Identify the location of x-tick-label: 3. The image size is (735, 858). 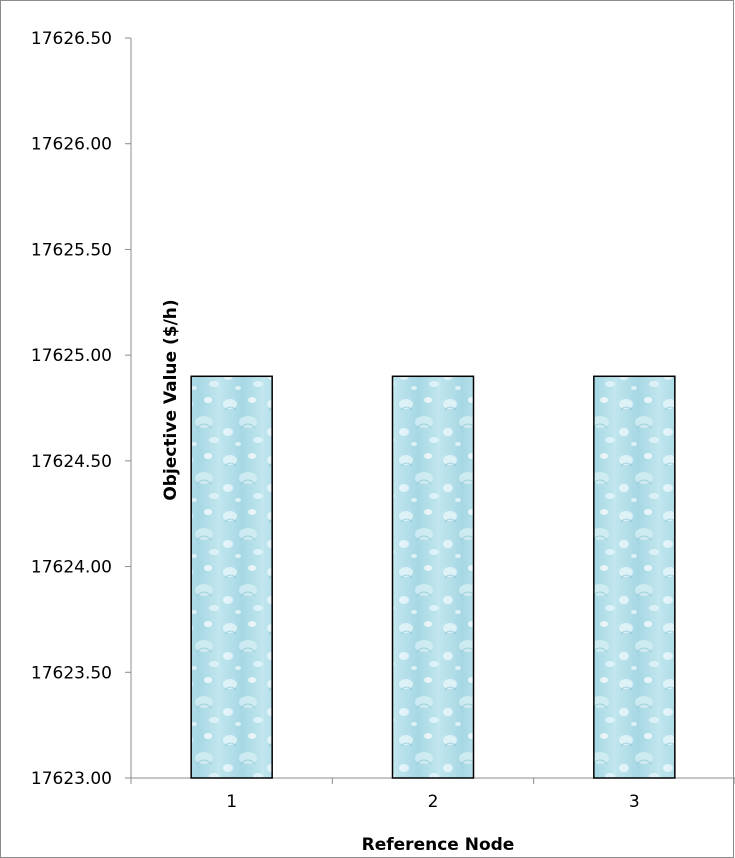
(634, 802).